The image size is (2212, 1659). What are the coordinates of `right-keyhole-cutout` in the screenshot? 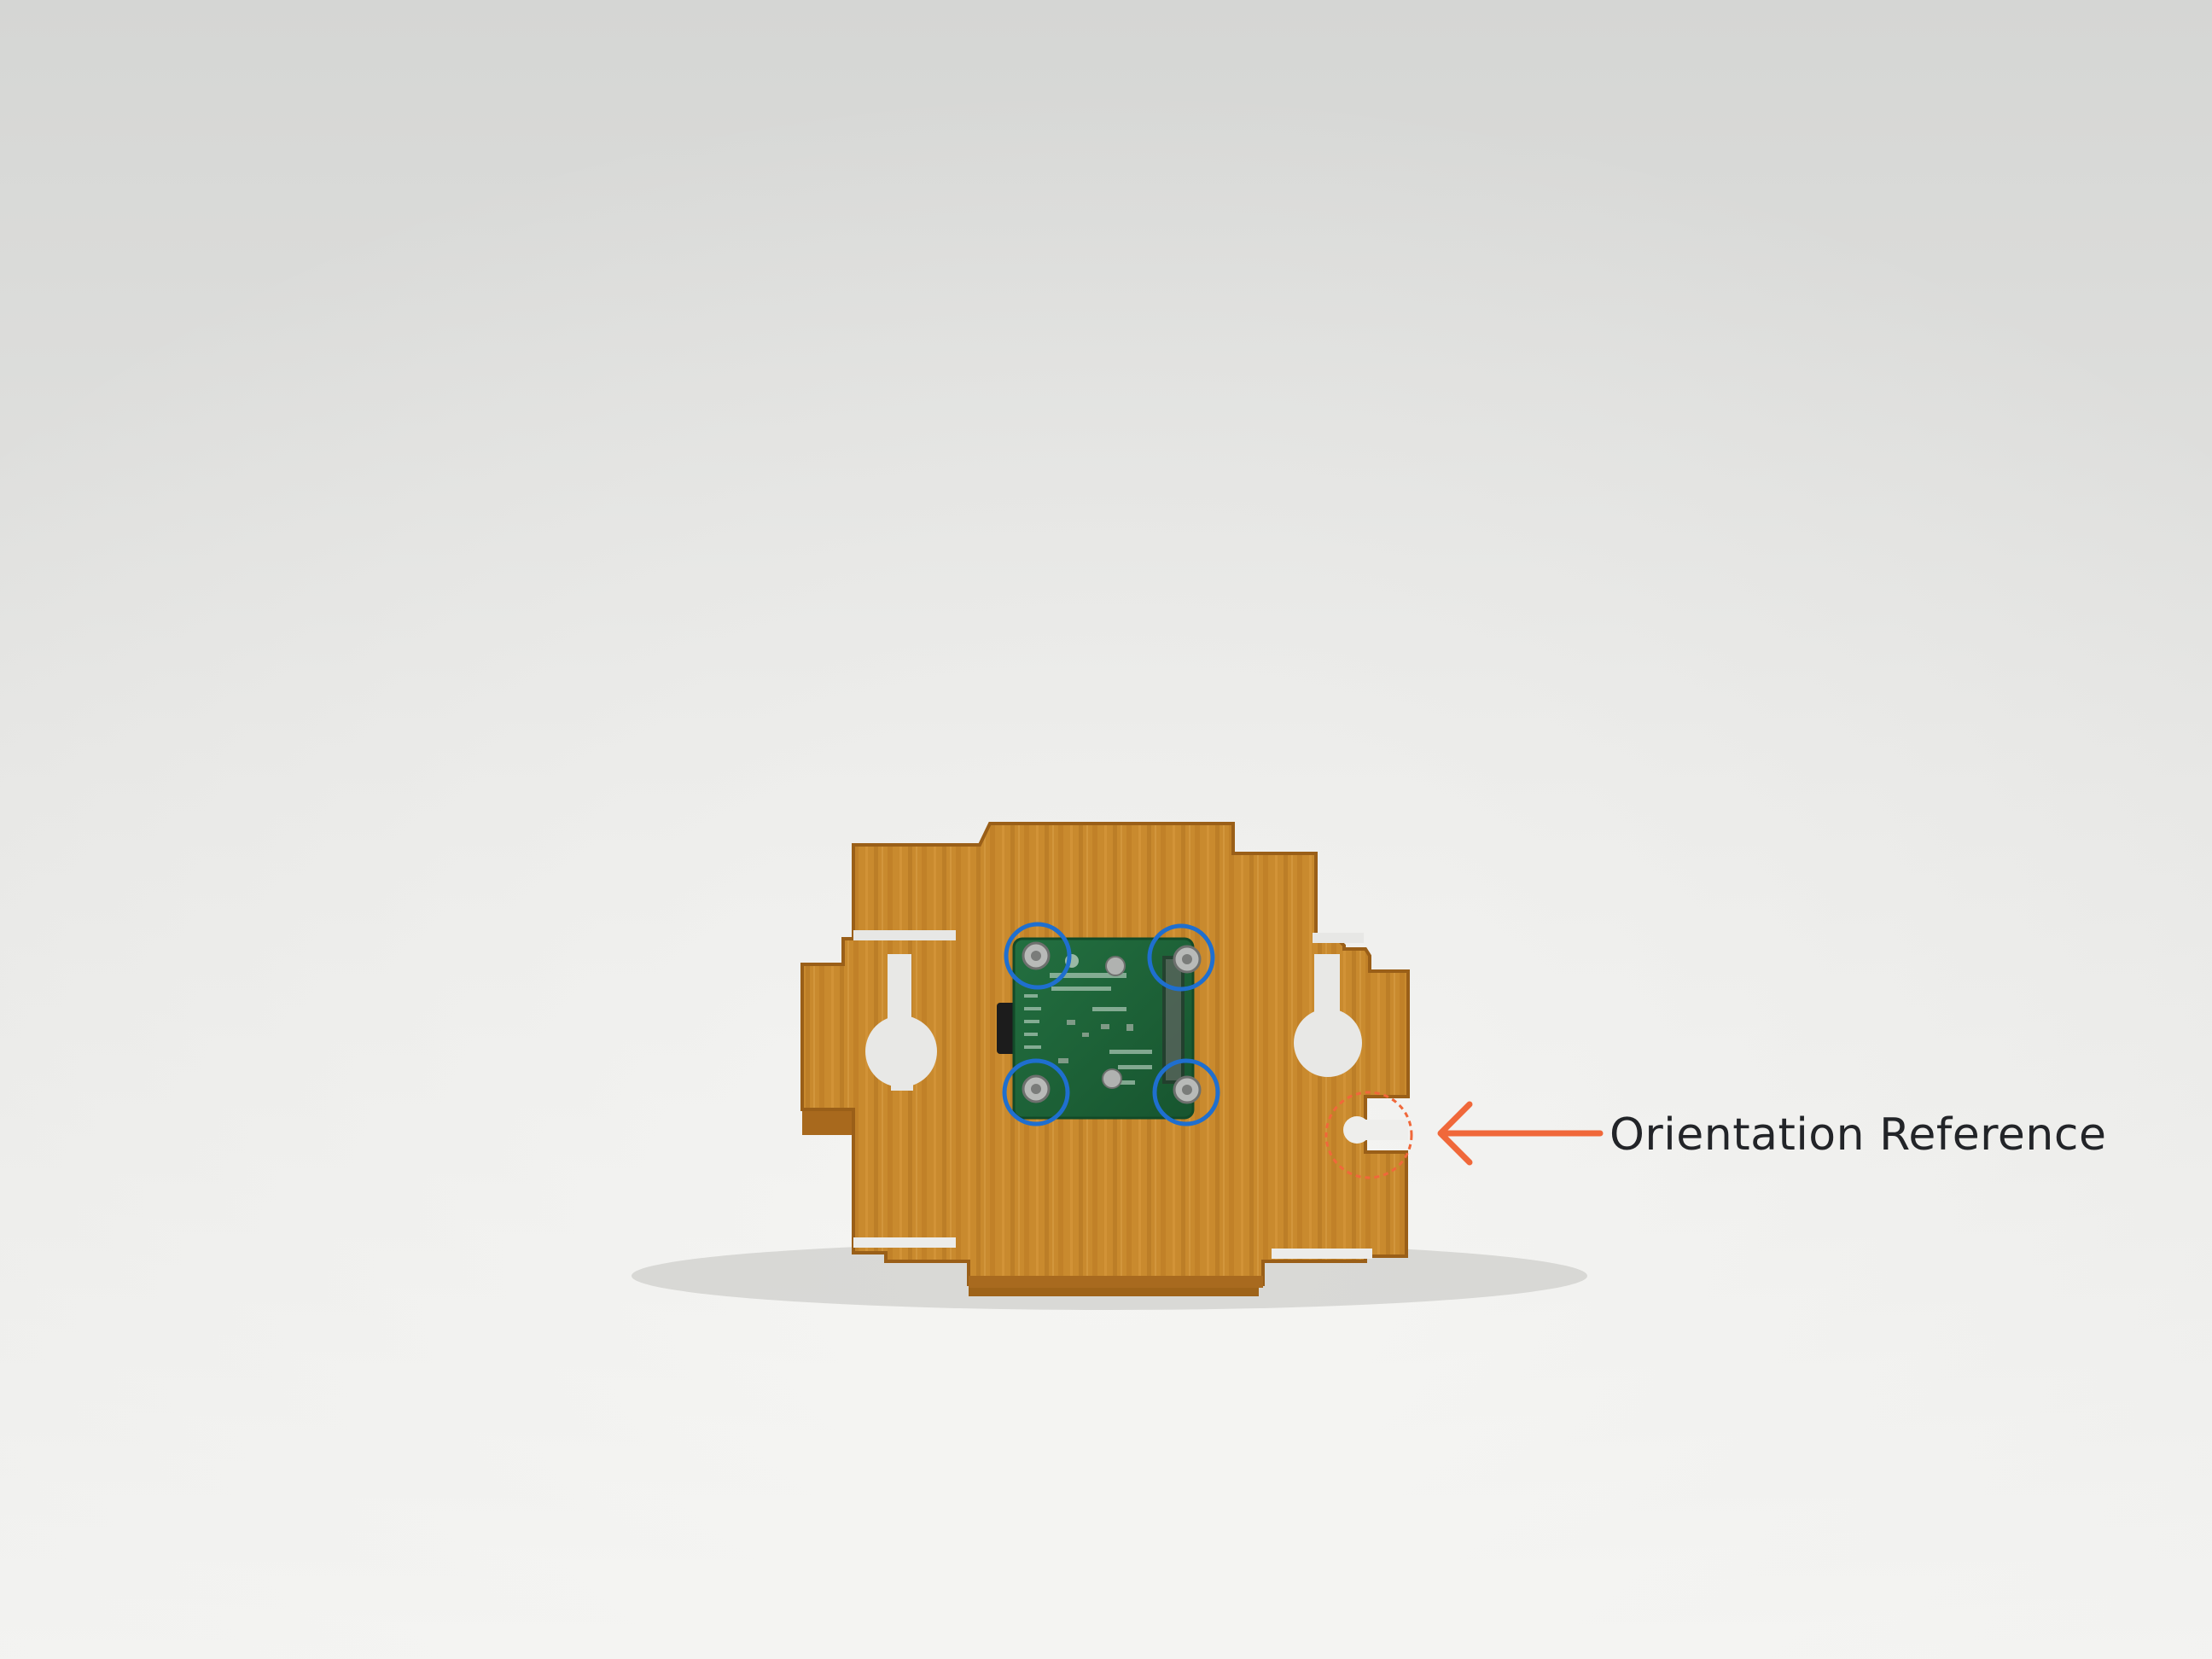 It's located at (1328, 1015).